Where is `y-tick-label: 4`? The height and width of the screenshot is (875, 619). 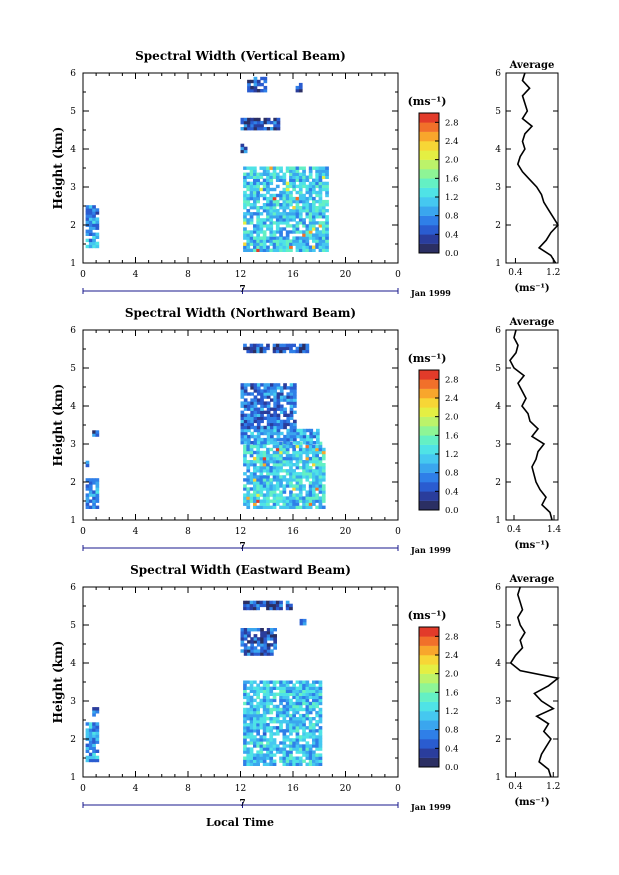
y-tick-label: 4 is located at coordinates (73, 407).